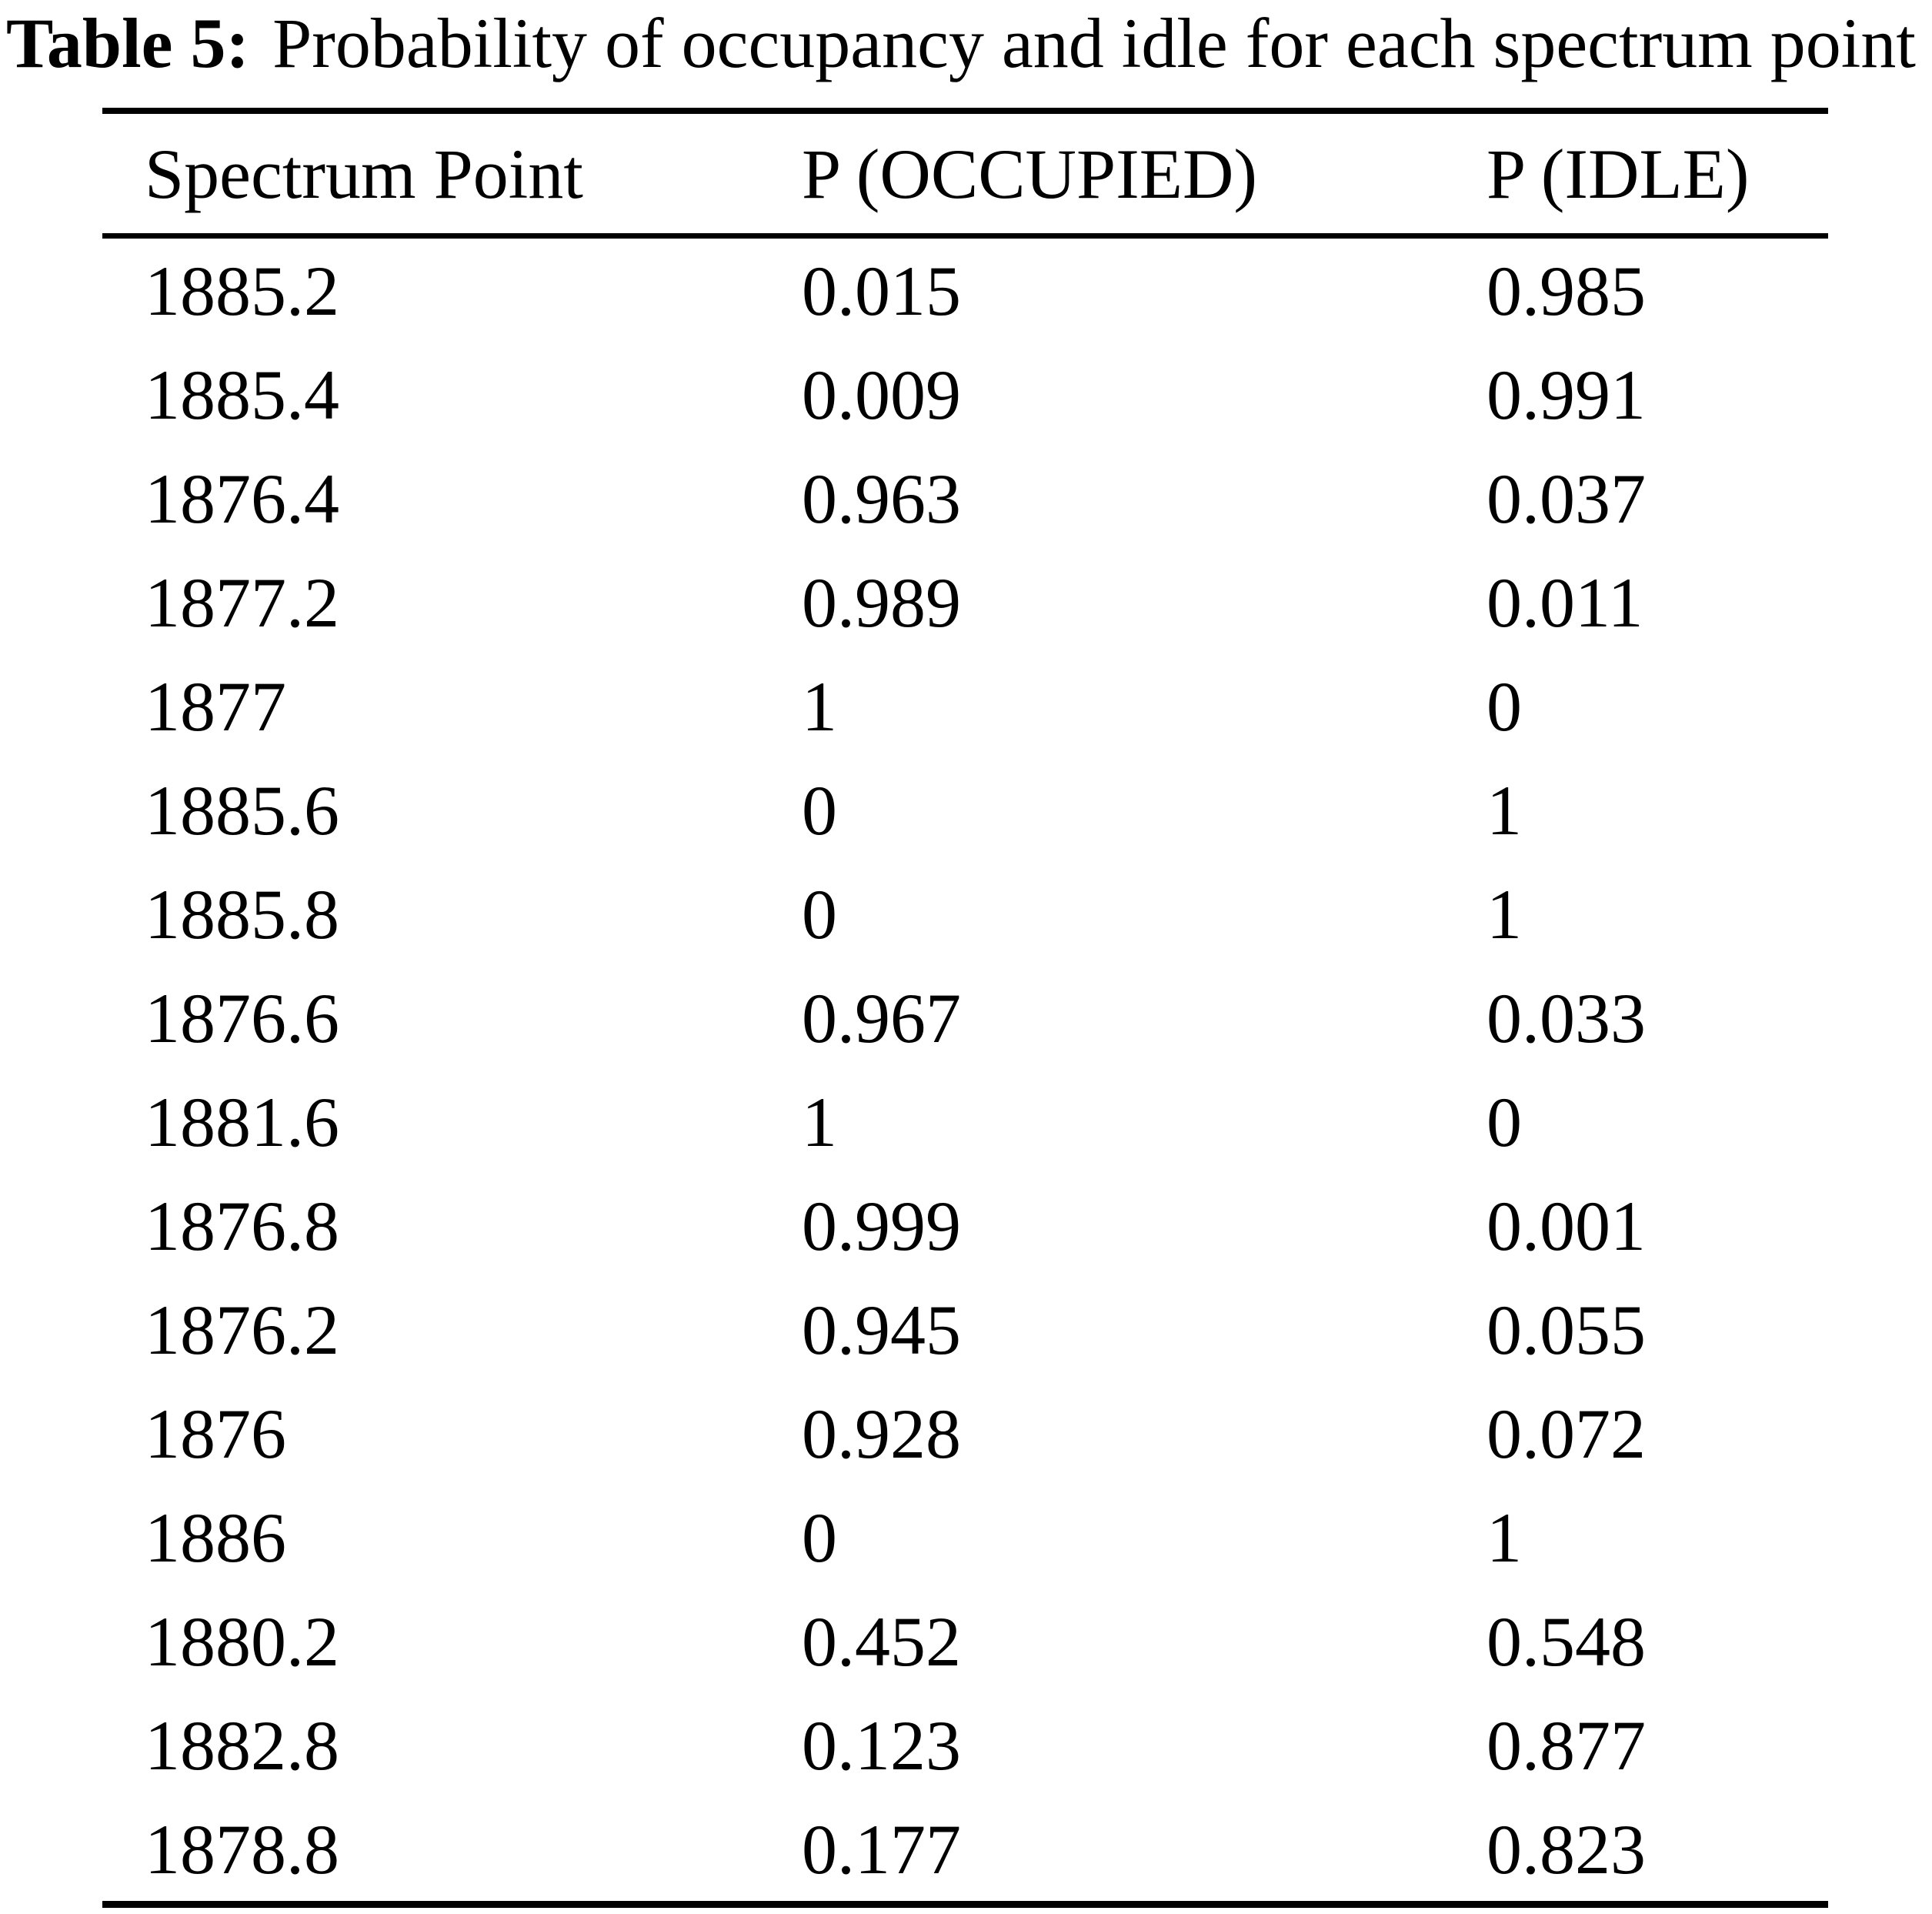  What do you see at coordinates (215, 706) in the screenshot?
I see `cell-spectrum-point: 1877` at bounding box center [215, 706].